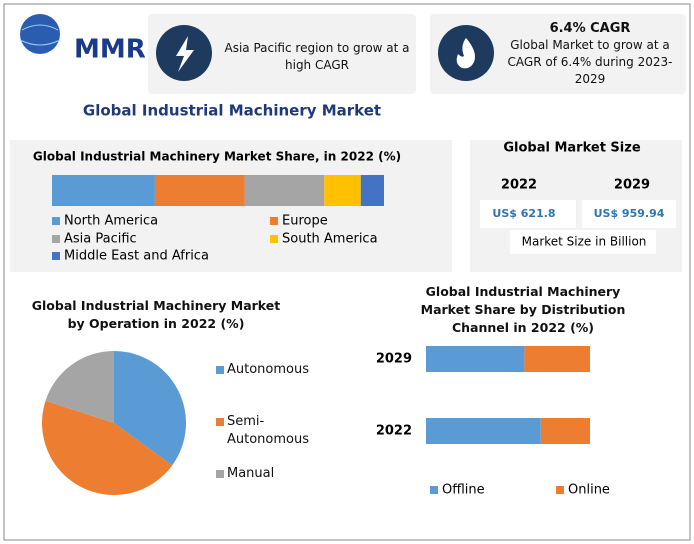 This screenshot has height=544, width=694. What do you see at coordinates (571, 148) in the screenshot?
I see `market-size-title: Global Market Size` at bounding box center [571, 148].